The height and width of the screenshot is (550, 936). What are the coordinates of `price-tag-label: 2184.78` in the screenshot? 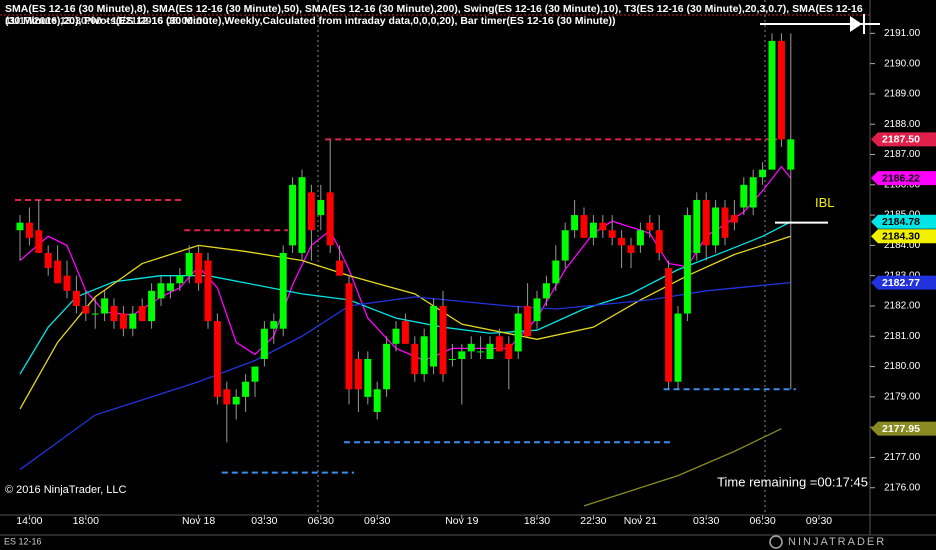 It's located at (901, 222).